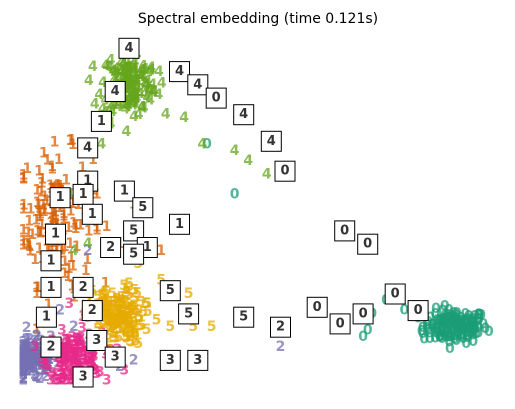  What do you see at coordinates (87, 181) in the screenshot?
I see `thumbnail-digit-1: 1` at bounding box center [87, 181].